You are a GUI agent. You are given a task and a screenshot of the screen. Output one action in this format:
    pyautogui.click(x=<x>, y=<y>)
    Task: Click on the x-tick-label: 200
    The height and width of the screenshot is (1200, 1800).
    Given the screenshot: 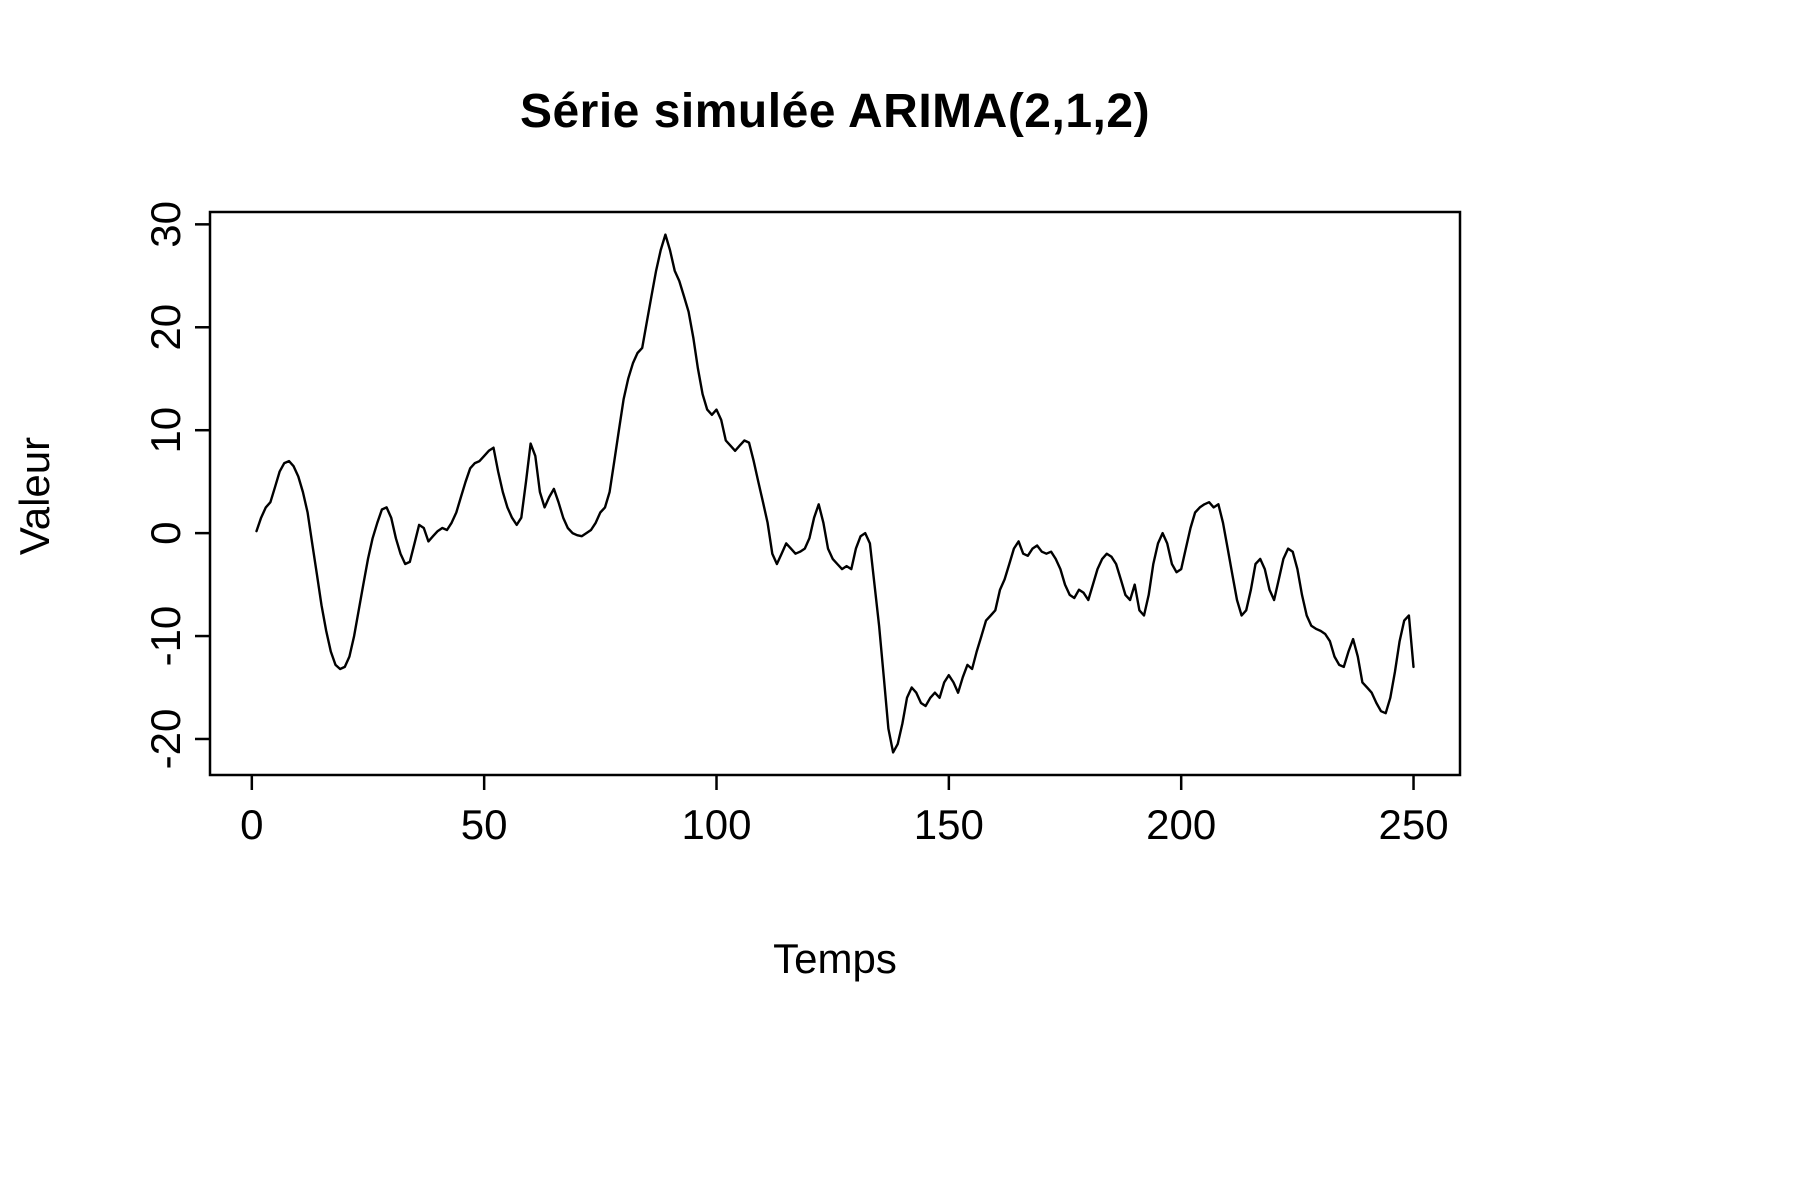 What is the action you would take?
    pyautogui.click(x=1181, y=824)
    